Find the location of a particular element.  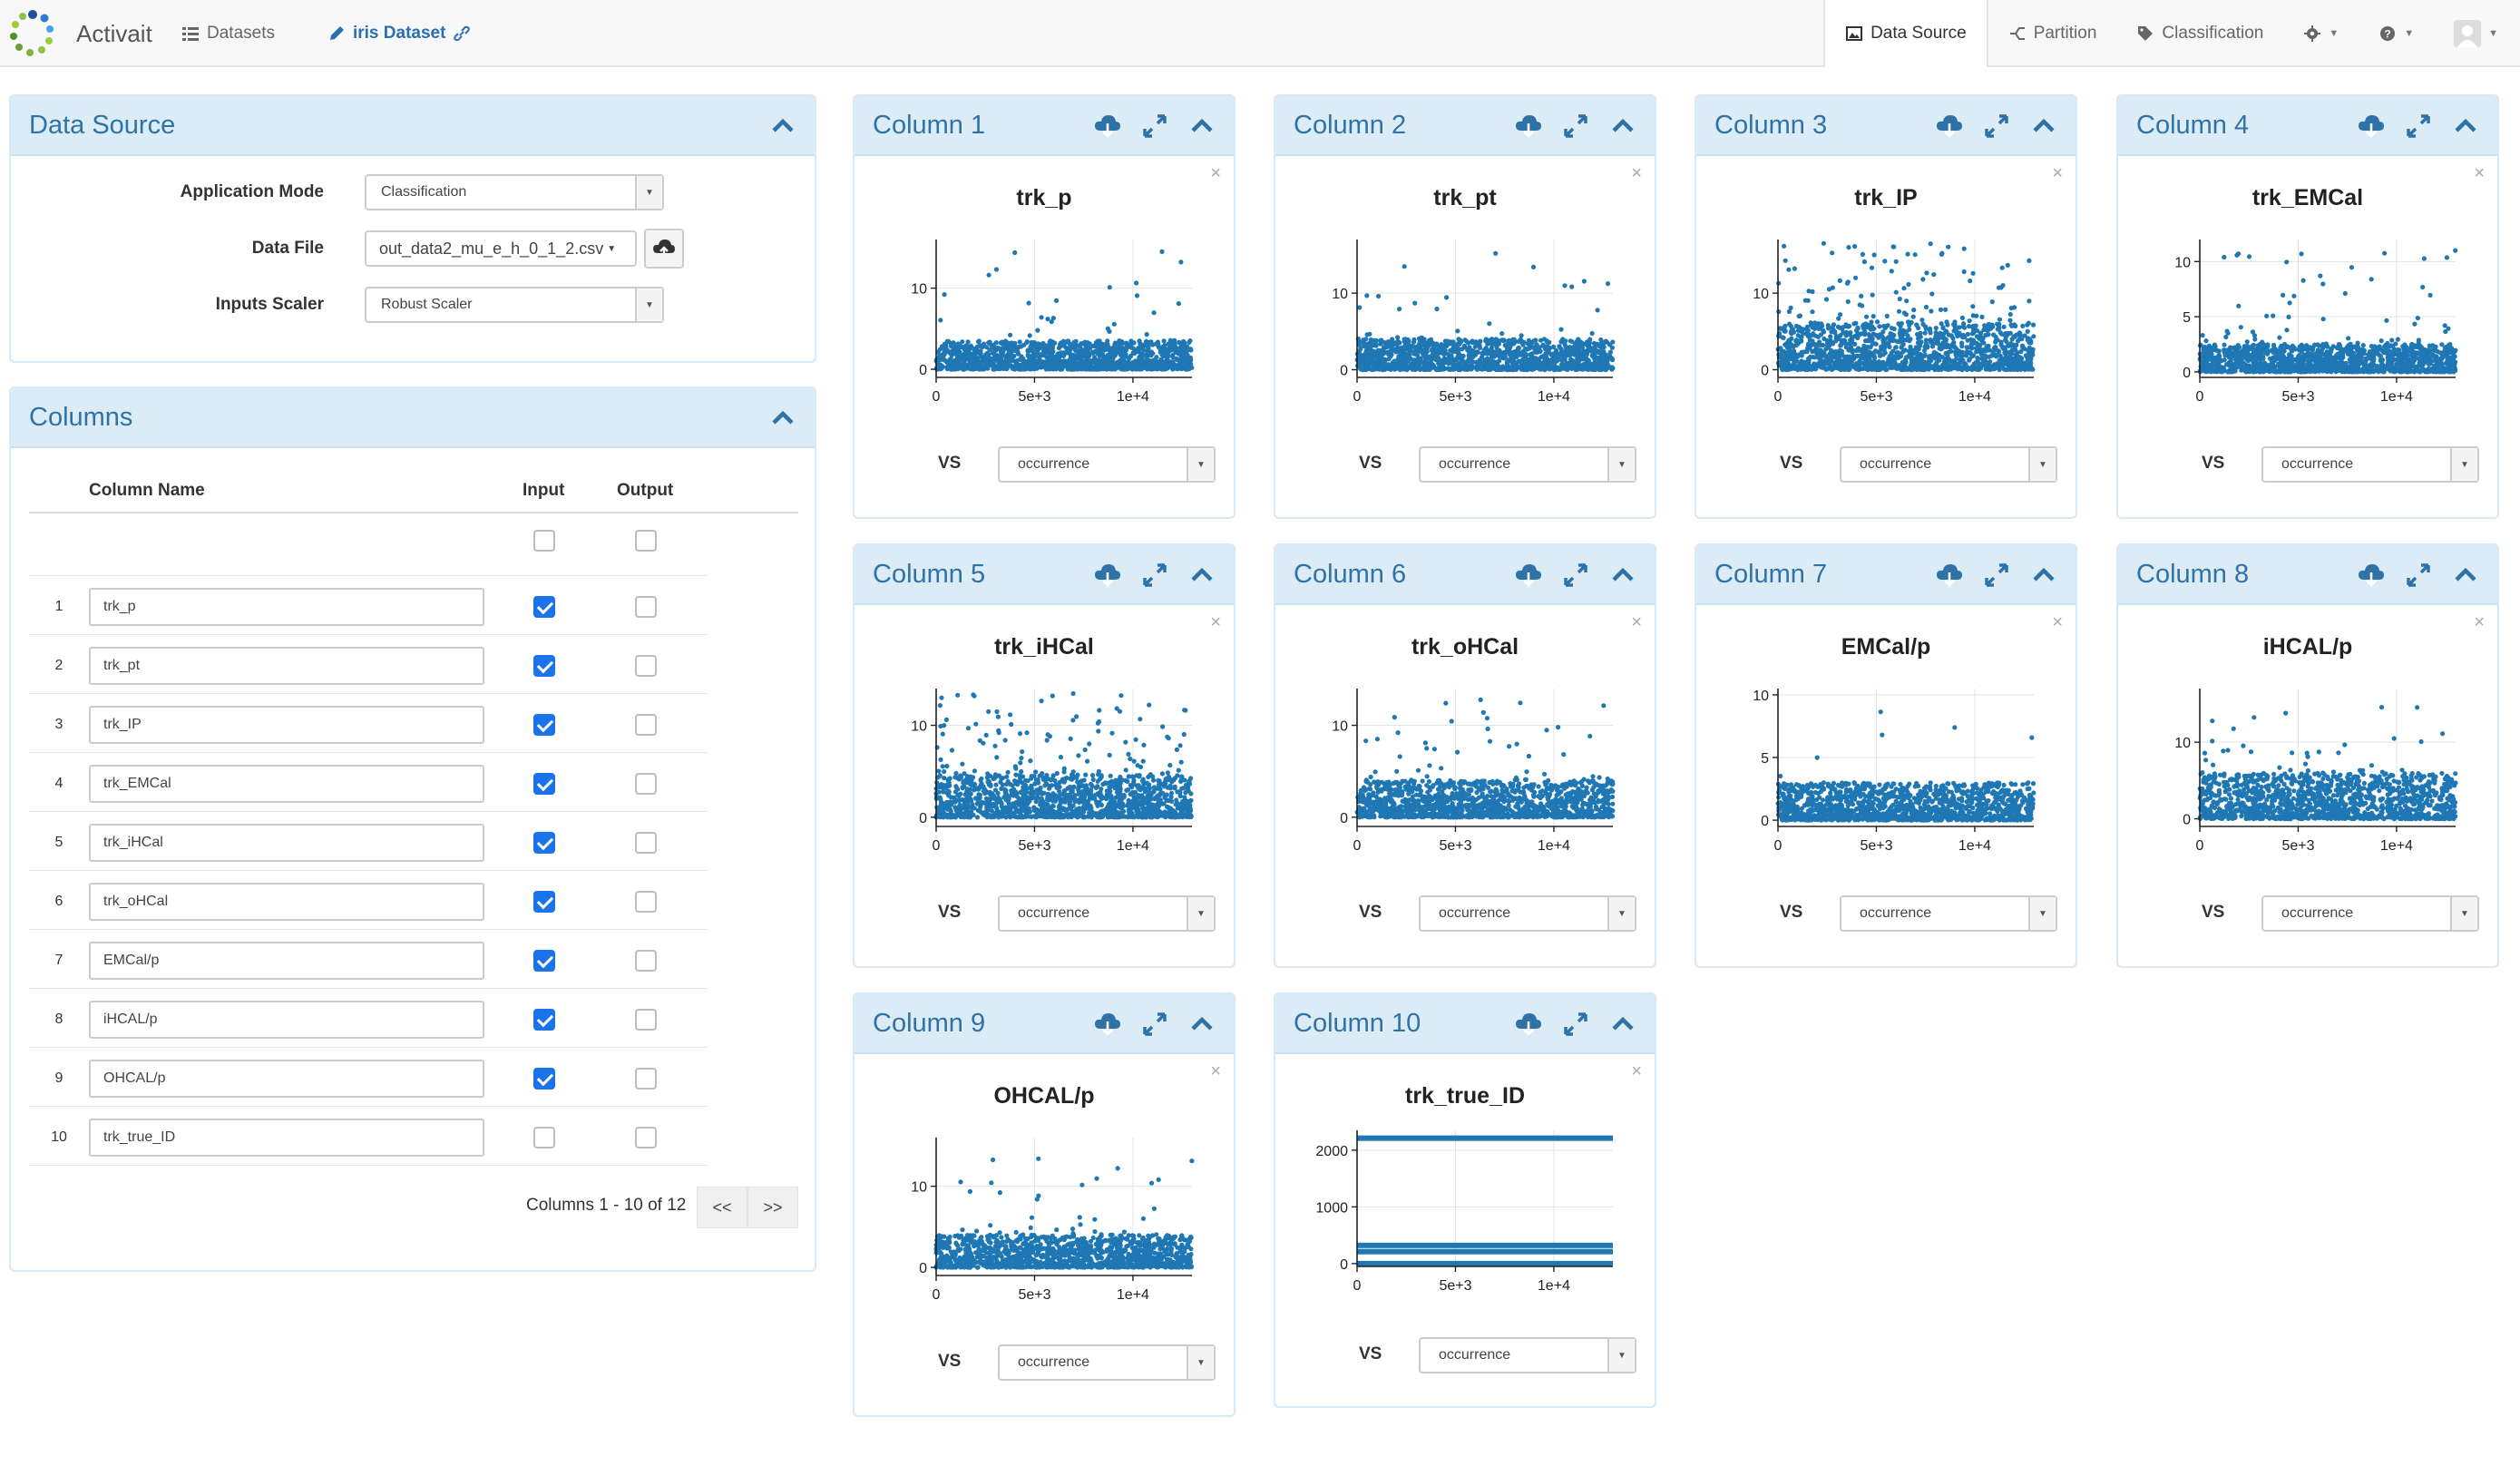

tab-partition: Partition is located at coordinates (2053, 33).